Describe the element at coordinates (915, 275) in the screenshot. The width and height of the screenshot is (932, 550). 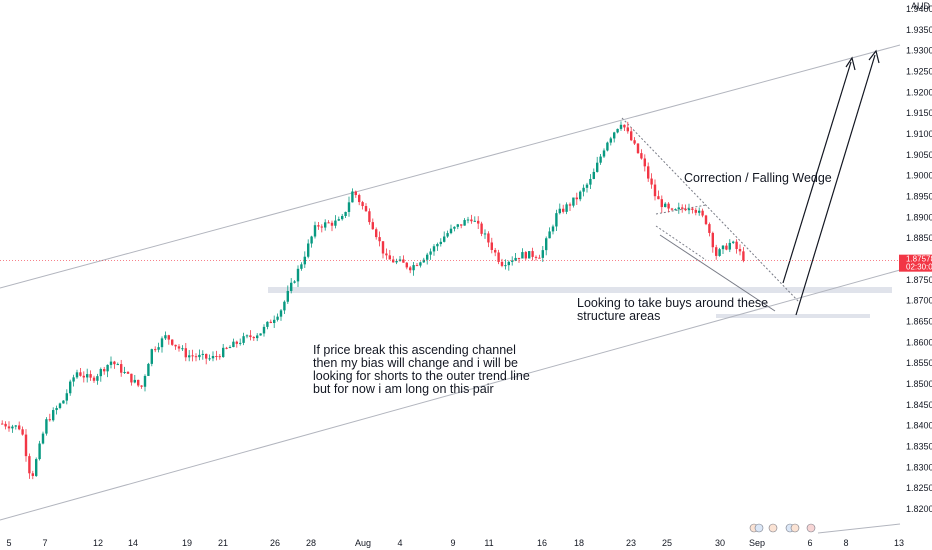
I see `price-axis` at that location.